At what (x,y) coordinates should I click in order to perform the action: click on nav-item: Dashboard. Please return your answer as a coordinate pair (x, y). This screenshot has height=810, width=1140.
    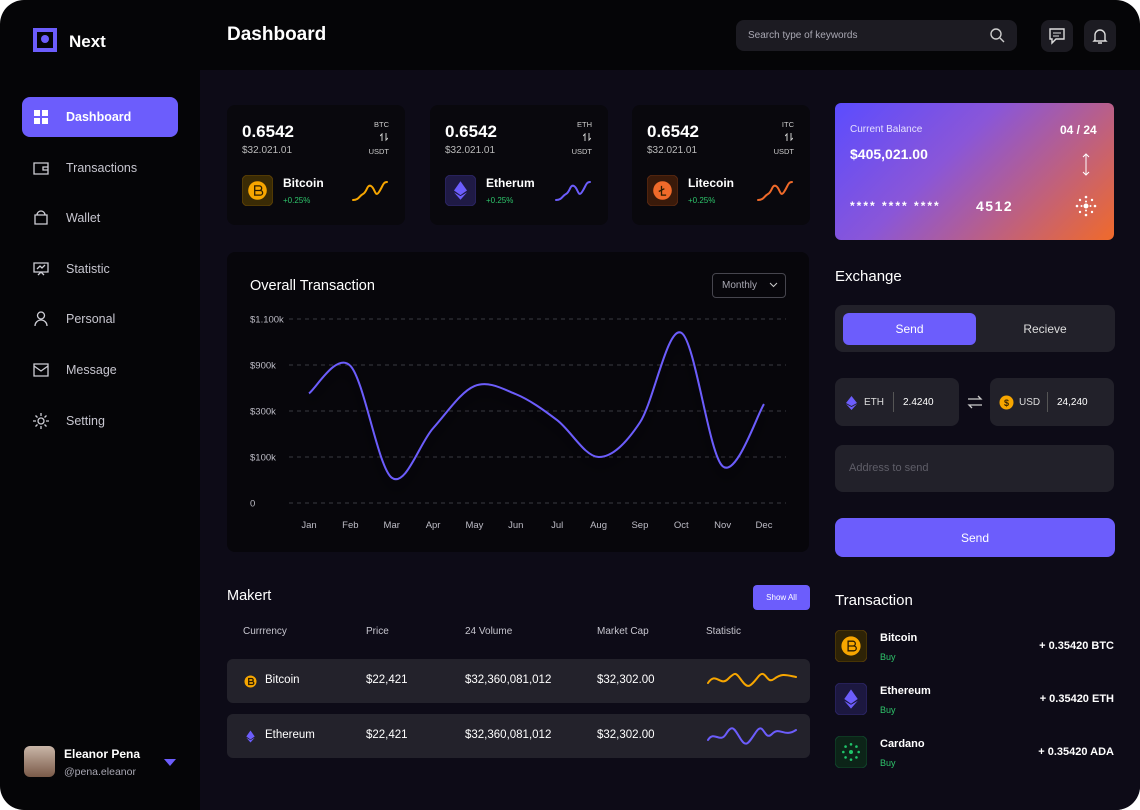
    Looking at the image, I should click on (99, 117).